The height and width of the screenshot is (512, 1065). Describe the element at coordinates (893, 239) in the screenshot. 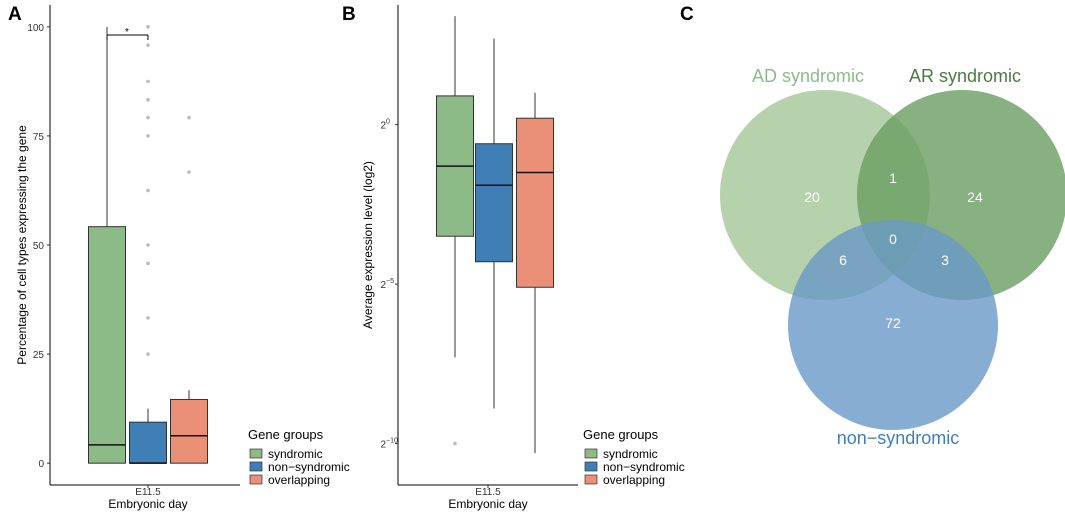

I see `venn-count-all-three: 0` at that location.